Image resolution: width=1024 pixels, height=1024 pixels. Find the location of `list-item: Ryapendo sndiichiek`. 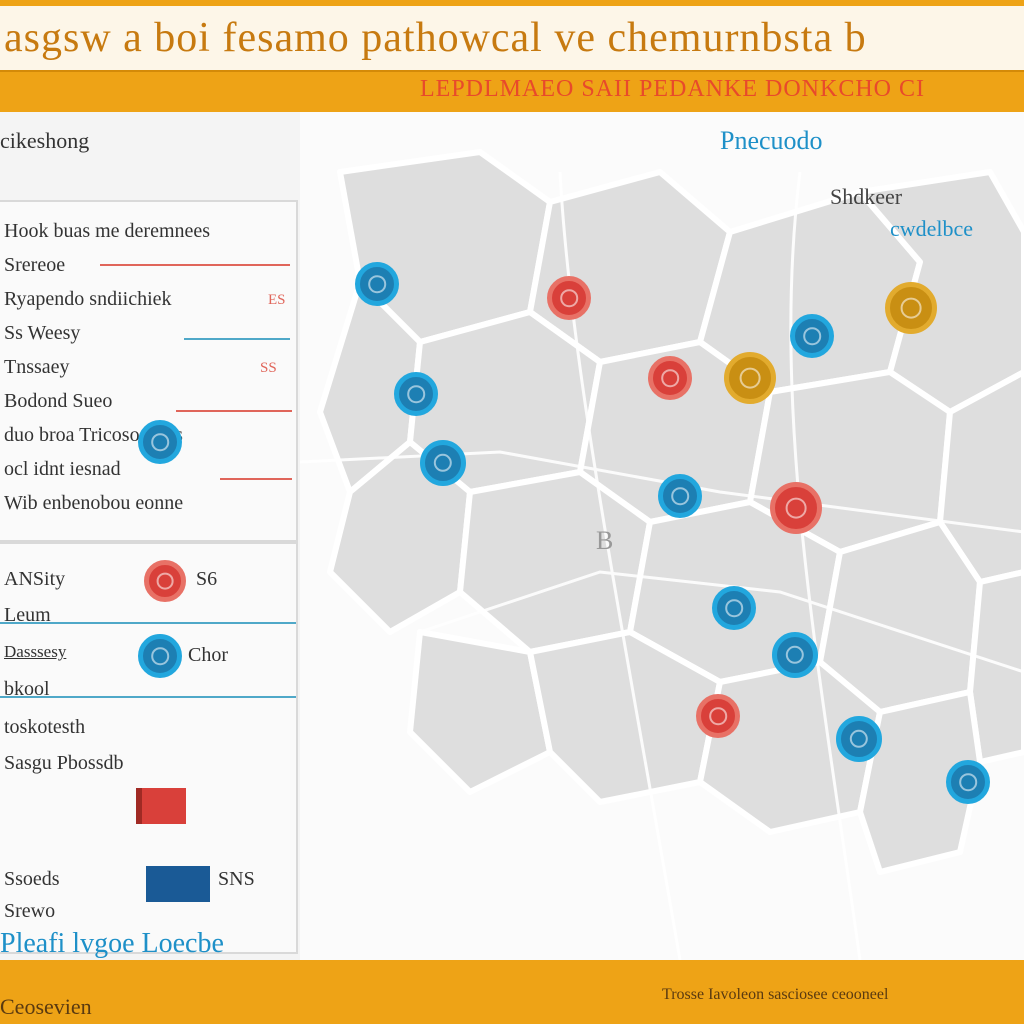

list-item: Ryapendo sndiichiek is located at coordinates (88, 299).